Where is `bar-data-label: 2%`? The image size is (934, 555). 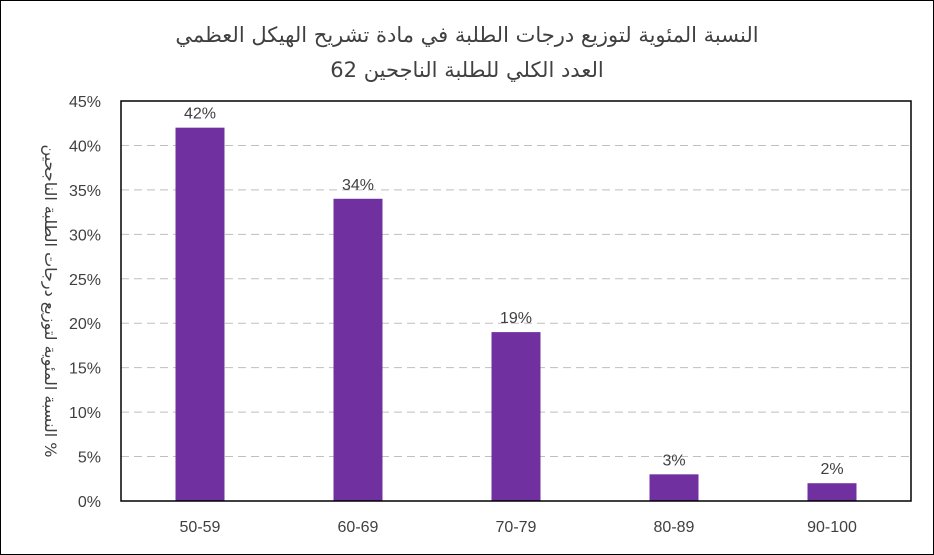
bar-data-label: 2% is located at coordinates (831, 469).